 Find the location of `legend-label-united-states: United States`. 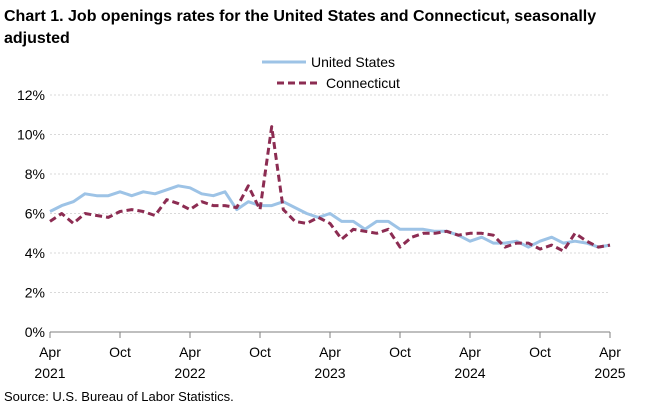

legend-label-united-states: United States is located at coordinates (353, 62).